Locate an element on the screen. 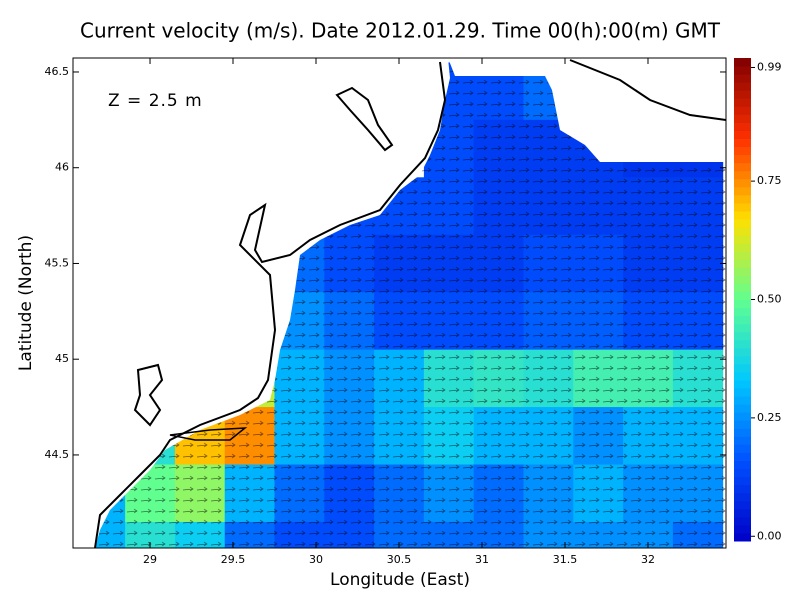 The width and height of the screenshot is (800, 600). y-tick-label: 46 is located at coordinates (62, 167).